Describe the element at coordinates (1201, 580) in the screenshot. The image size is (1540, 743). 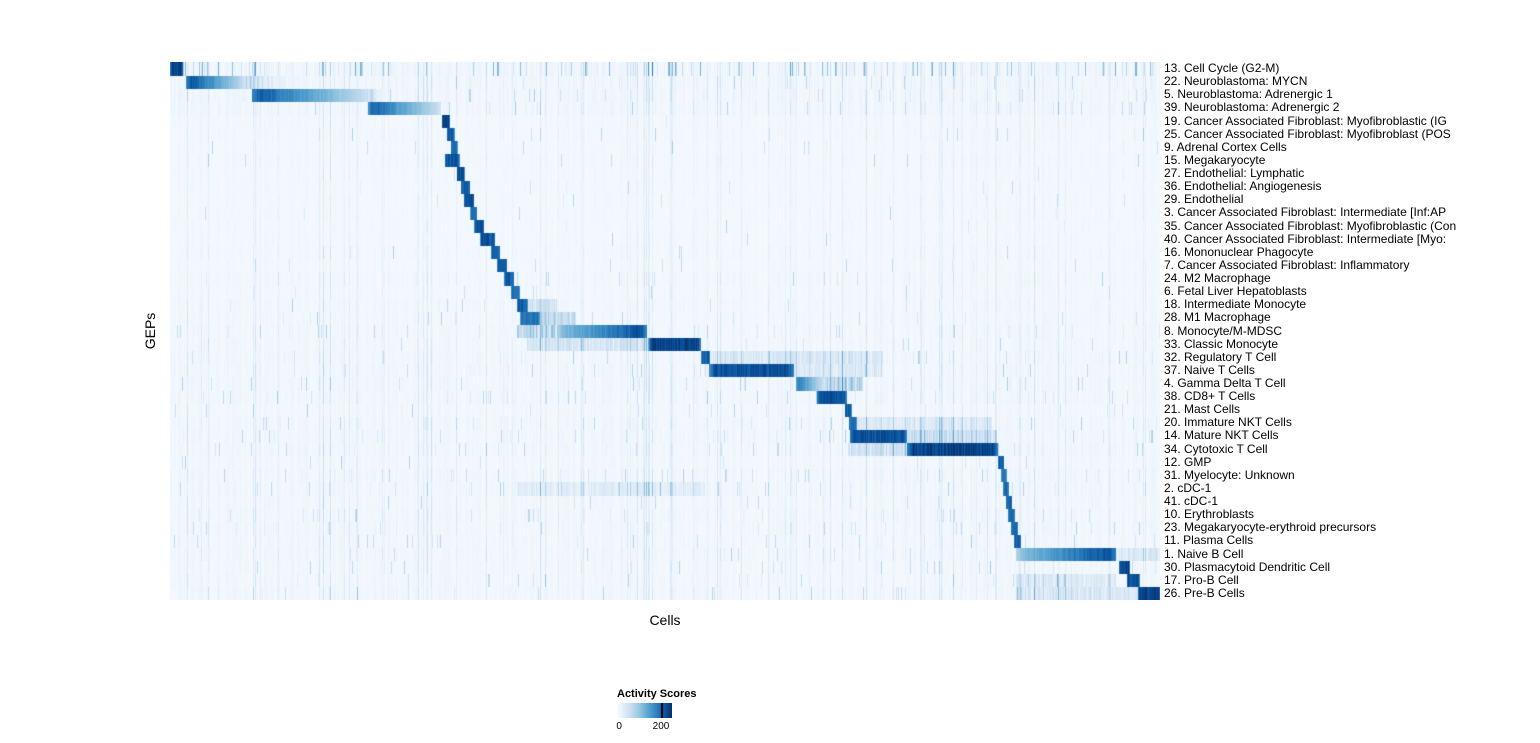
I see `row-label: 17. Pro-B Cell` at that location.